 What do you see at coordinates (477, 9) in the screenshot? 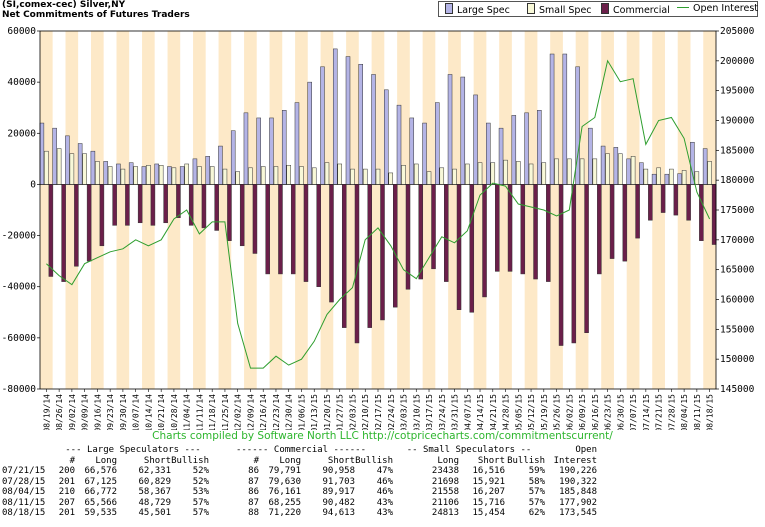
I see `legend-large-spec: Large Spec` at bounding box center [477, 9].